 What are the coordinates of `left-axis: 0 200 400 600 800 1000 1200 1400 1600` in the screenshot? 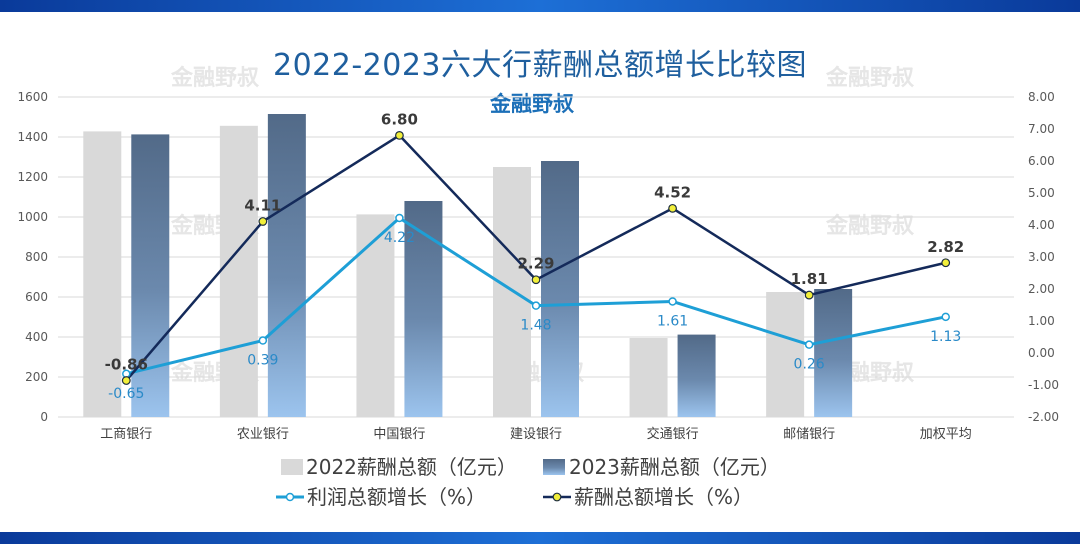 It's located at (32, 257).